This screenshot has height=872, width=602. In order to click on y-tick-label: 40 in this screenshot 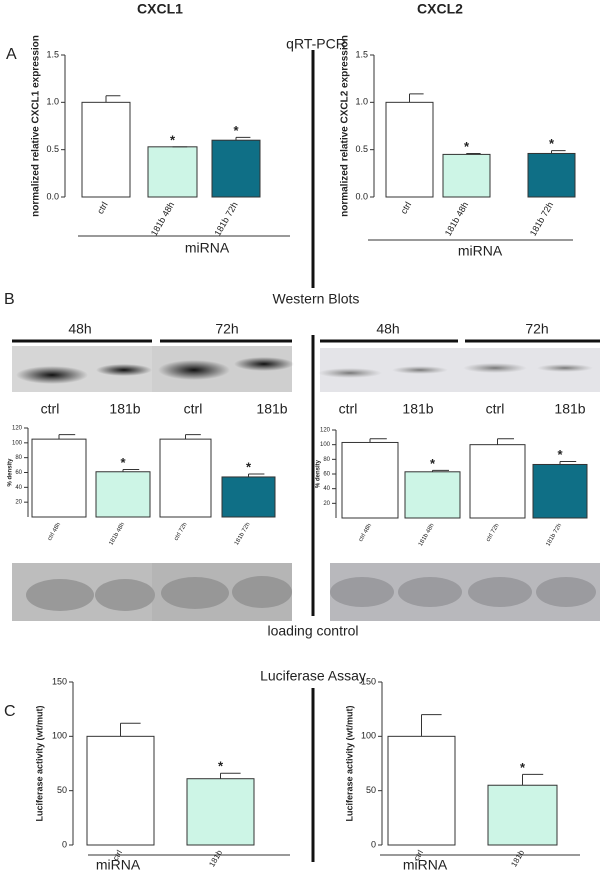, I will do `click(18, 488)`.